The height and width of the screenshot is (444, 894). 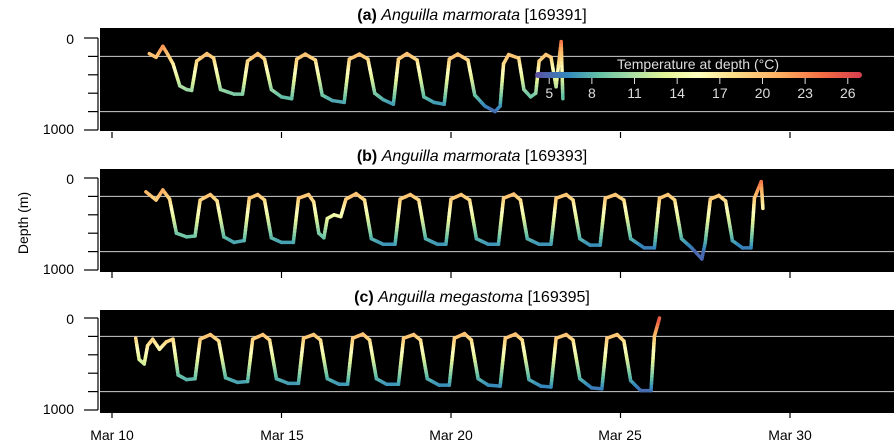 What do you see at coordinates (451, 135) in the screenshot?
I see `panel-a-x-ticks` at bounding box center [451, 135].